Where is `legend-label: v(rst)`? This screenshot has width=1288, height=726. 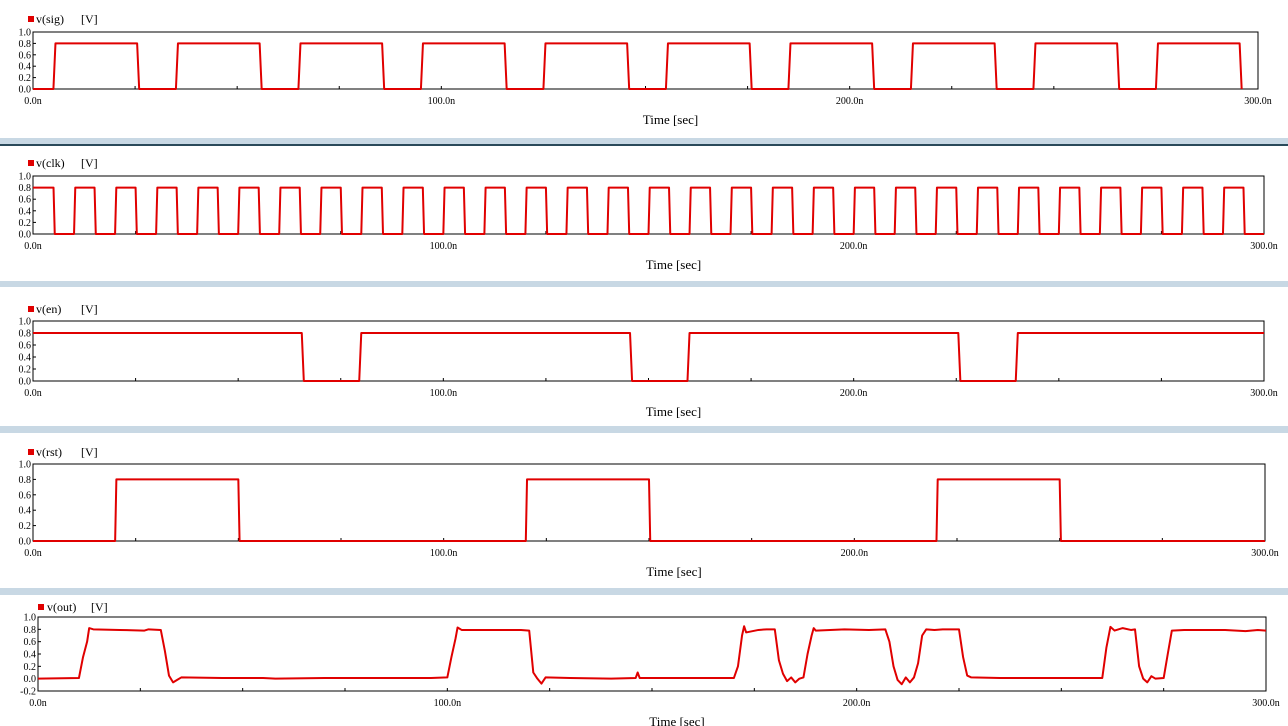 legend-label: v(rst) is located at coordinates (49, 452).